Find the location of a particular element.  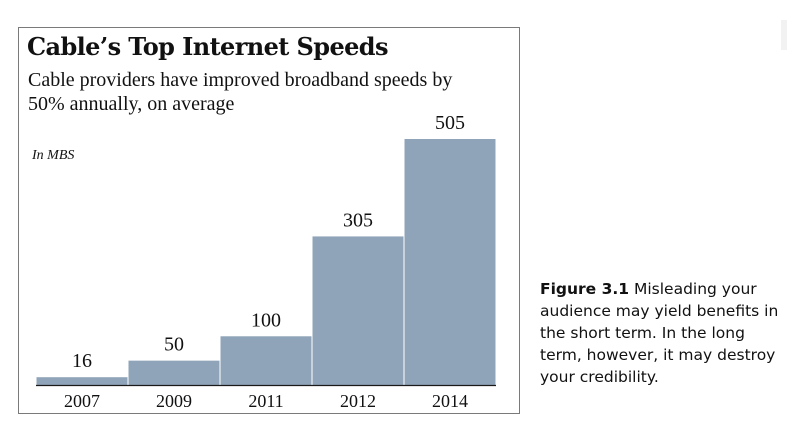

bar-2011 is located at coordinates (266, 360).